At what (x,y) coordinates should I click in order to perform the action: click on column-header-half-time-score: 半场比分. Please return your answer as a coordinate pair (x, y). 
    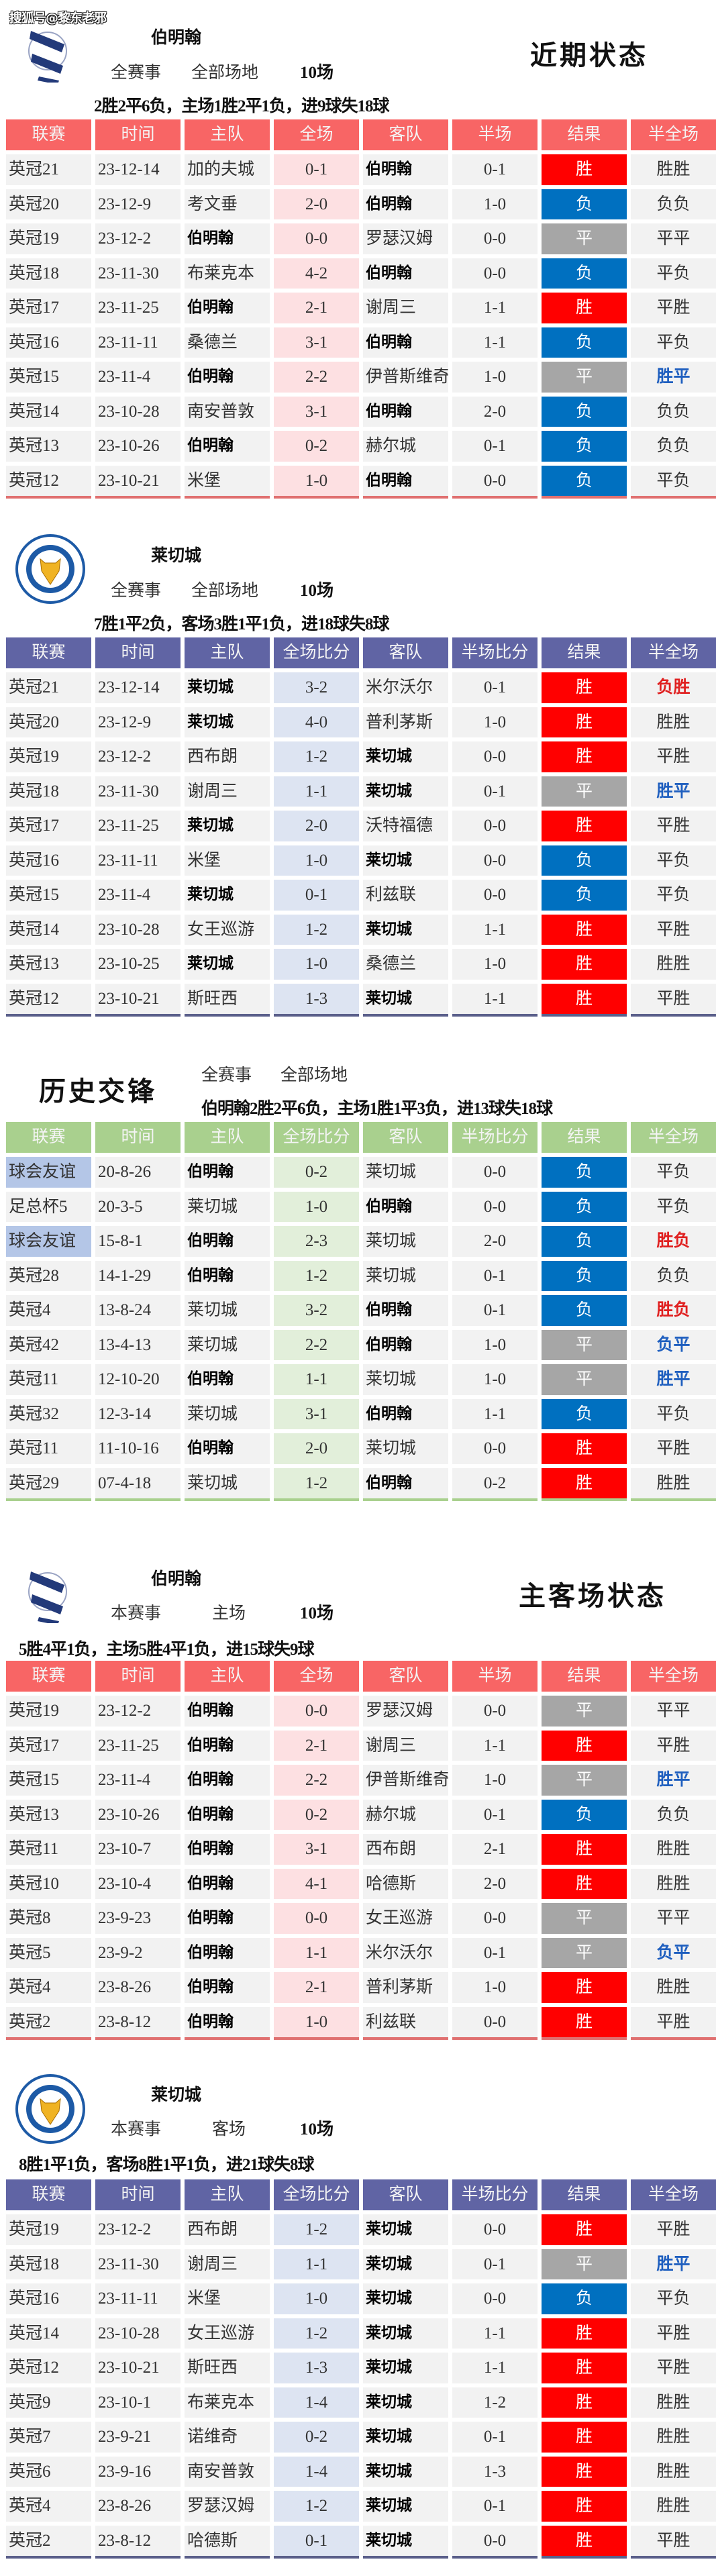
    Looking at the image, I should click on (495, 2194).